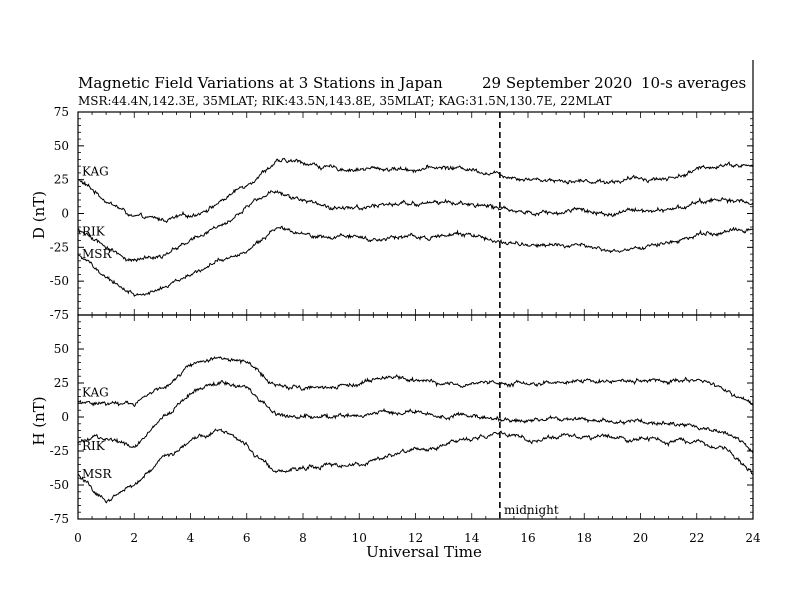 The image size is (792, 612). Describe the element at coordinates (359, 538) in the screenshot. I see `x-tick-label: 10` at that location.